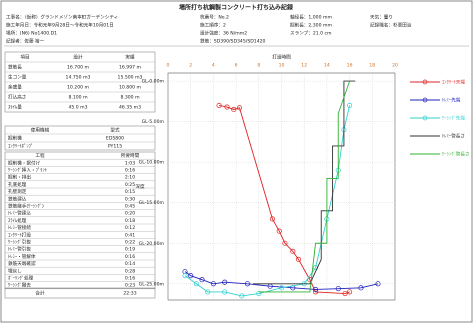 Image resolution: width=473 pixels, height=323 pixels. Describe the element at coordinates (381, 17) in the screenshot. I see `header-field: 天気：曇り` at that location.